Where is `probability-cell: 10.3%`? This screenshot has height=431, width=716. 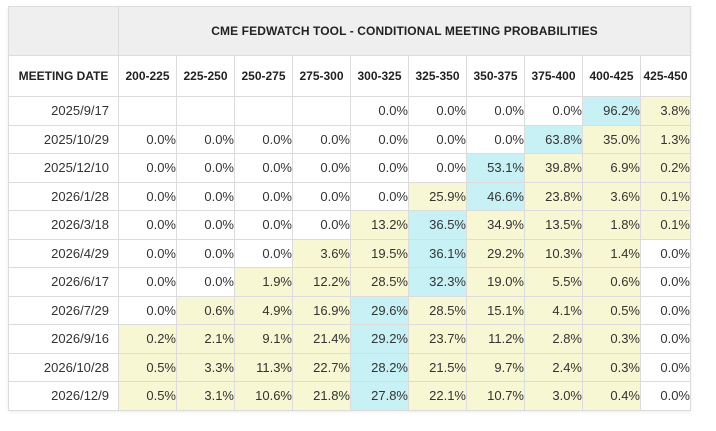
probability-cell: 10.3% is located at coordinates (553, 253).